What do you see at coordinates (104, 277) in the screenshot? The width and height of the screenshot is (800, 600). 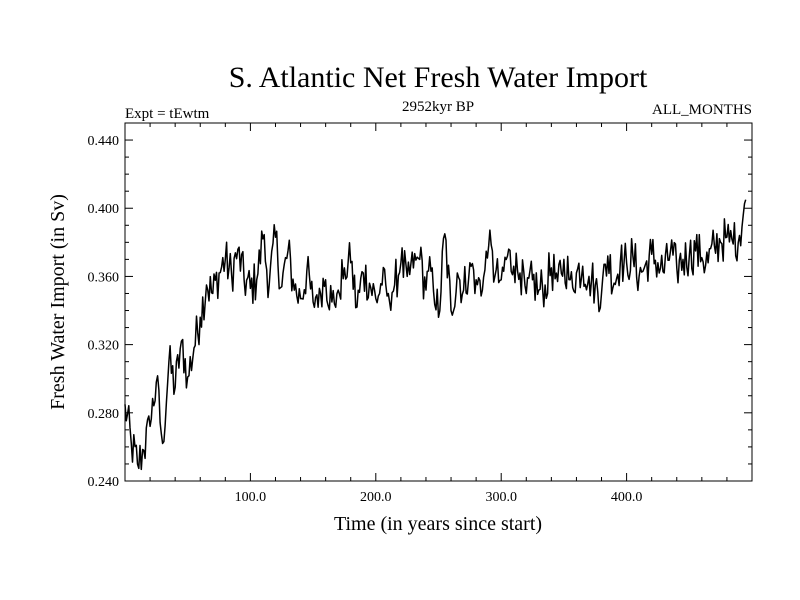 I see `y-tick-label: 0.360` at bounding box center [104, 277].